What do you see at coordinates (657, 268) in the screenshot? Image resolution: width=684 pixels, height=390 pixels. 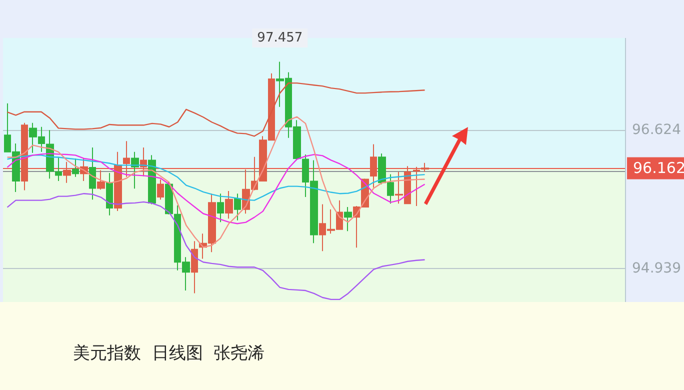 I see `y-tick-label: 94.939` at bounding box center [657, 268].